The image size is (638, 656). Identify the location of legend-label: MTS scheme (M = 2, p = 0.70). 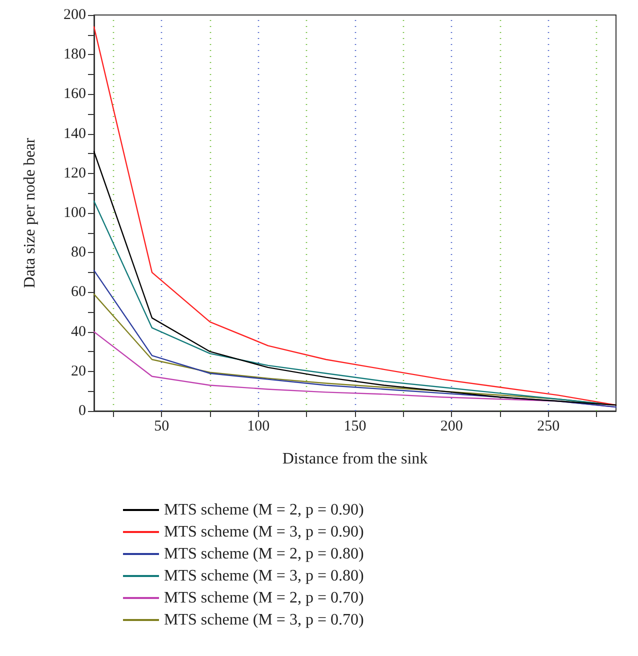
(264, 598).